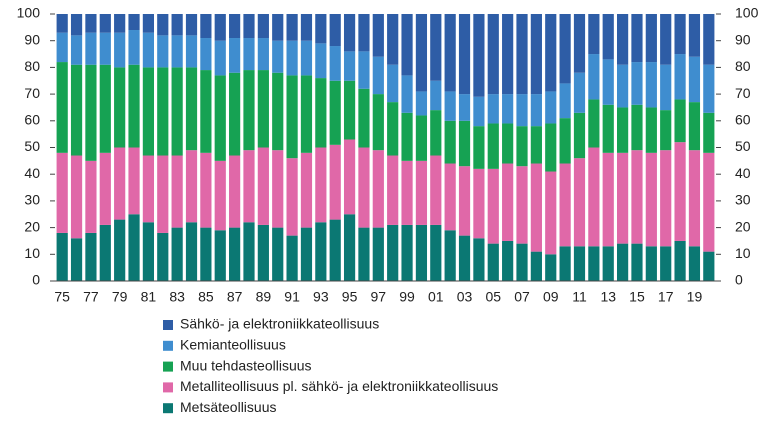 Image resolution: width=766 pixels, height=421 pixels. What do you see at coordinates (32, 200) in the screenshot?
I see `y-tick-label: 30` at bounding box center [32, 200].